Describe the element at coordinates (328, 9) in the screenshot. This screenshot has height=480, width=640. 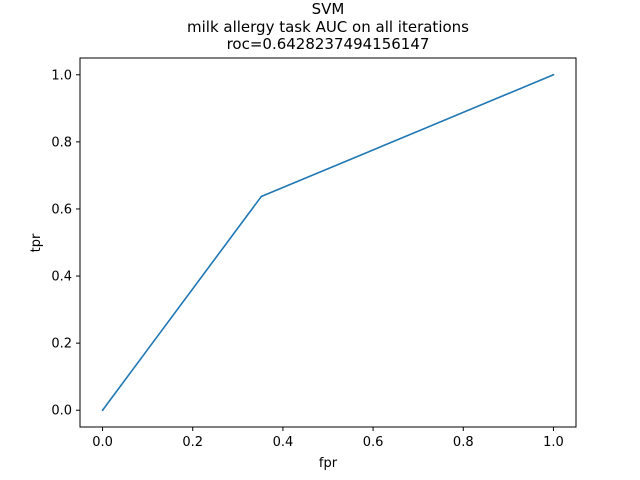
I see `title-line-1: SVM` at that location.